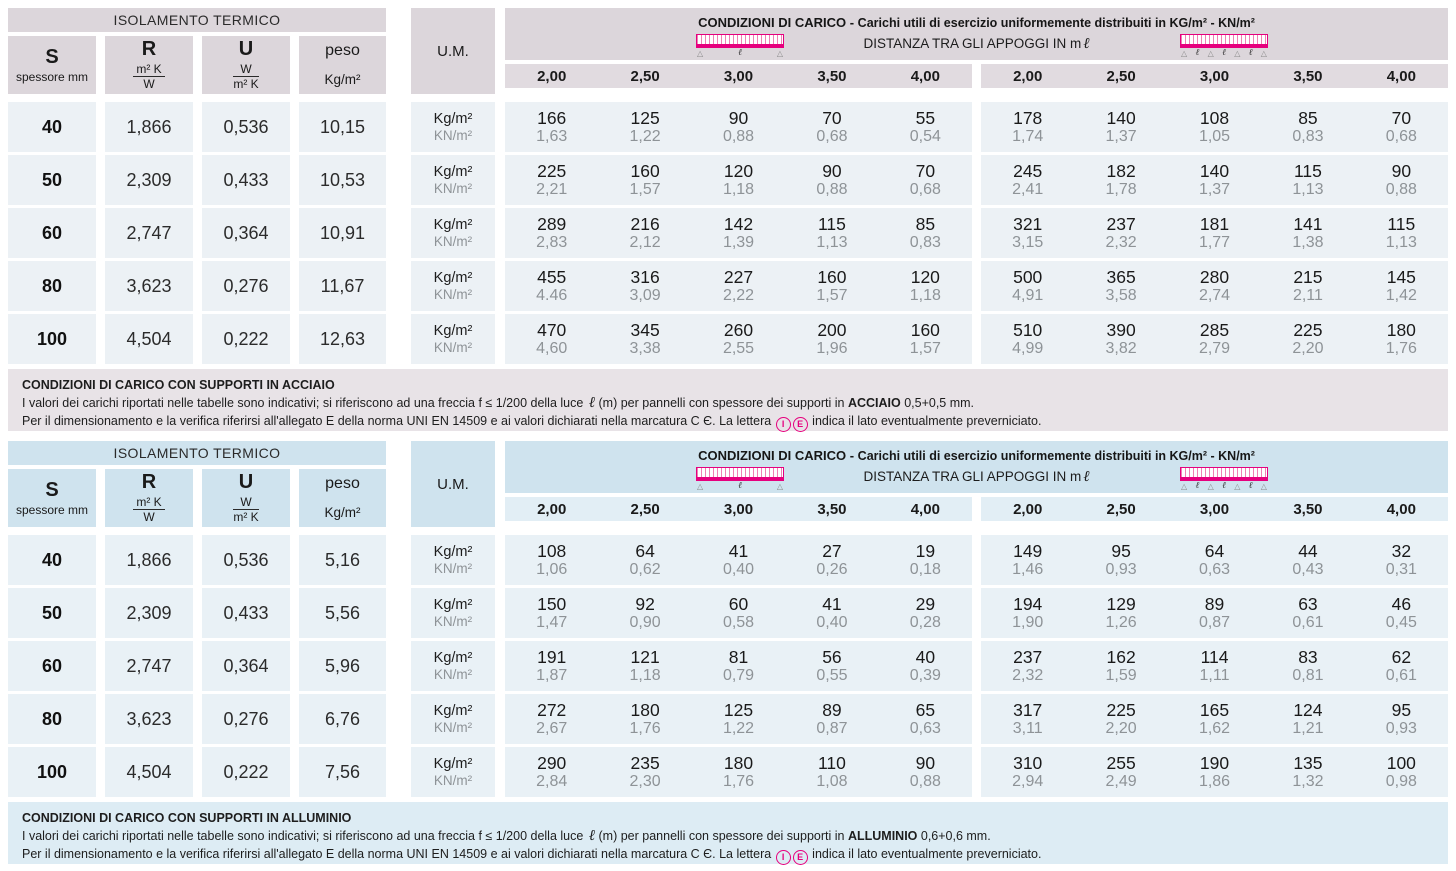  Describe the element at coordinates (925, 189) in the screenshot. I see `load-kn-value: 0,68` at that location.